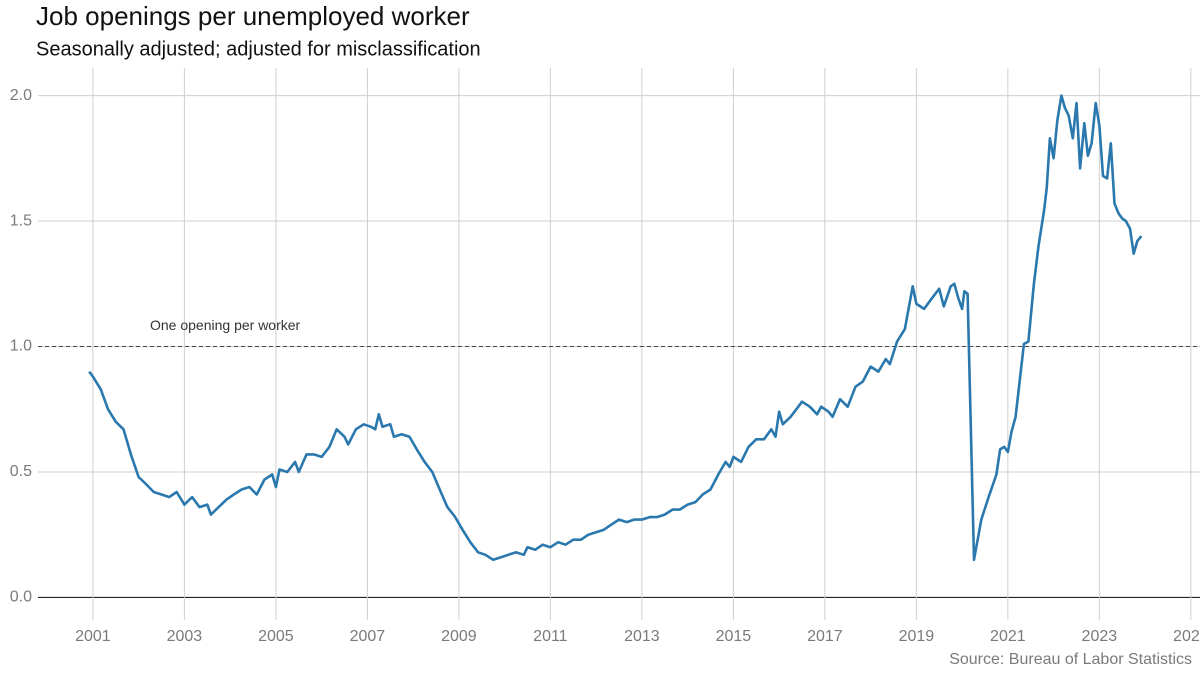 The image size is (1200, 676). What do you see at coordinates (21, 597) in the screenshot?
I see `y-tick-label: 0.0` at bounding box center [21, 597].